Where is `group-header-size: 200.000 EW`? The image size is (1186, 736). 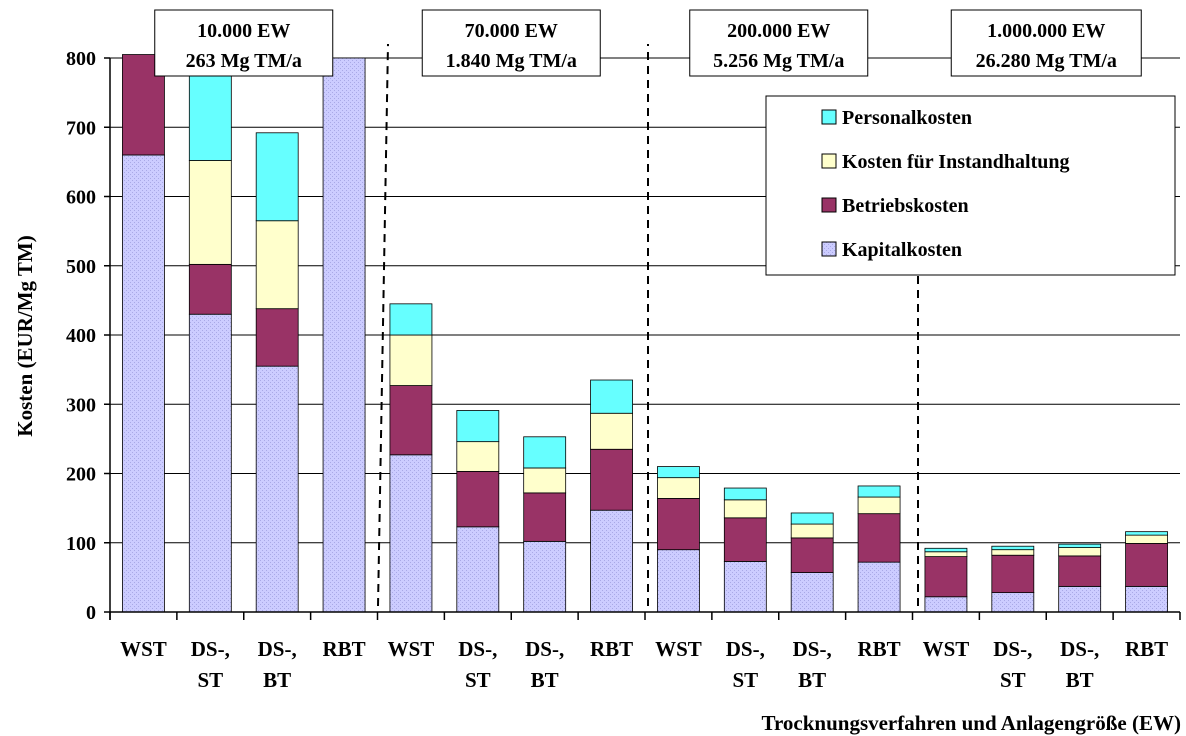
group-header-size: 200.000 EW is located at coordinates (778, 31).